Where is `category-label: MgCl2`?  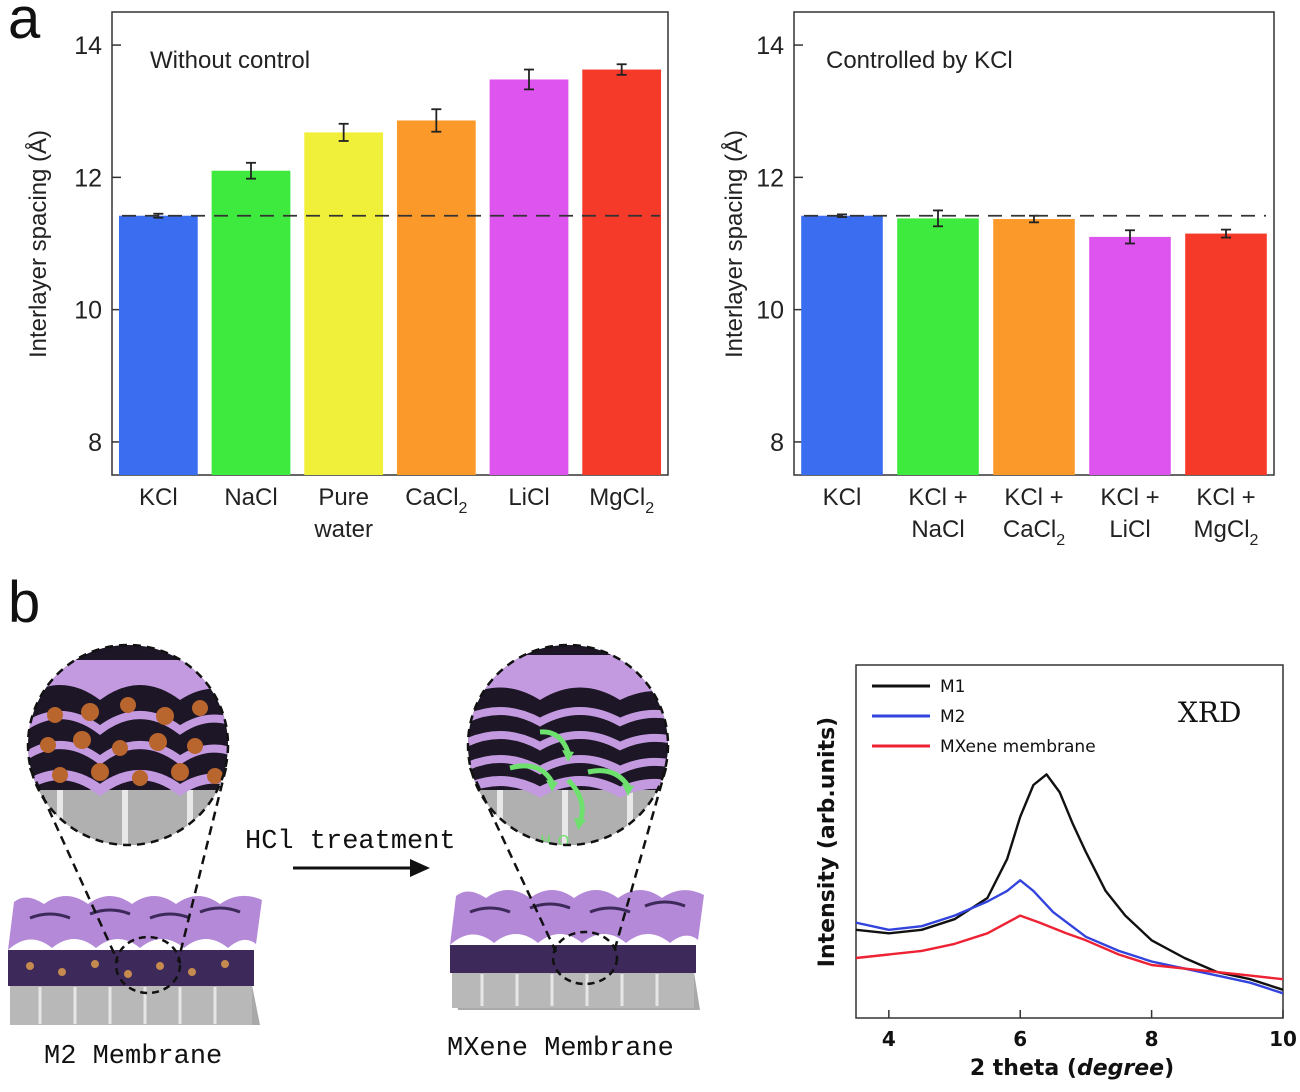
category-label: MgCl2 is located at coordinates (621, 500).